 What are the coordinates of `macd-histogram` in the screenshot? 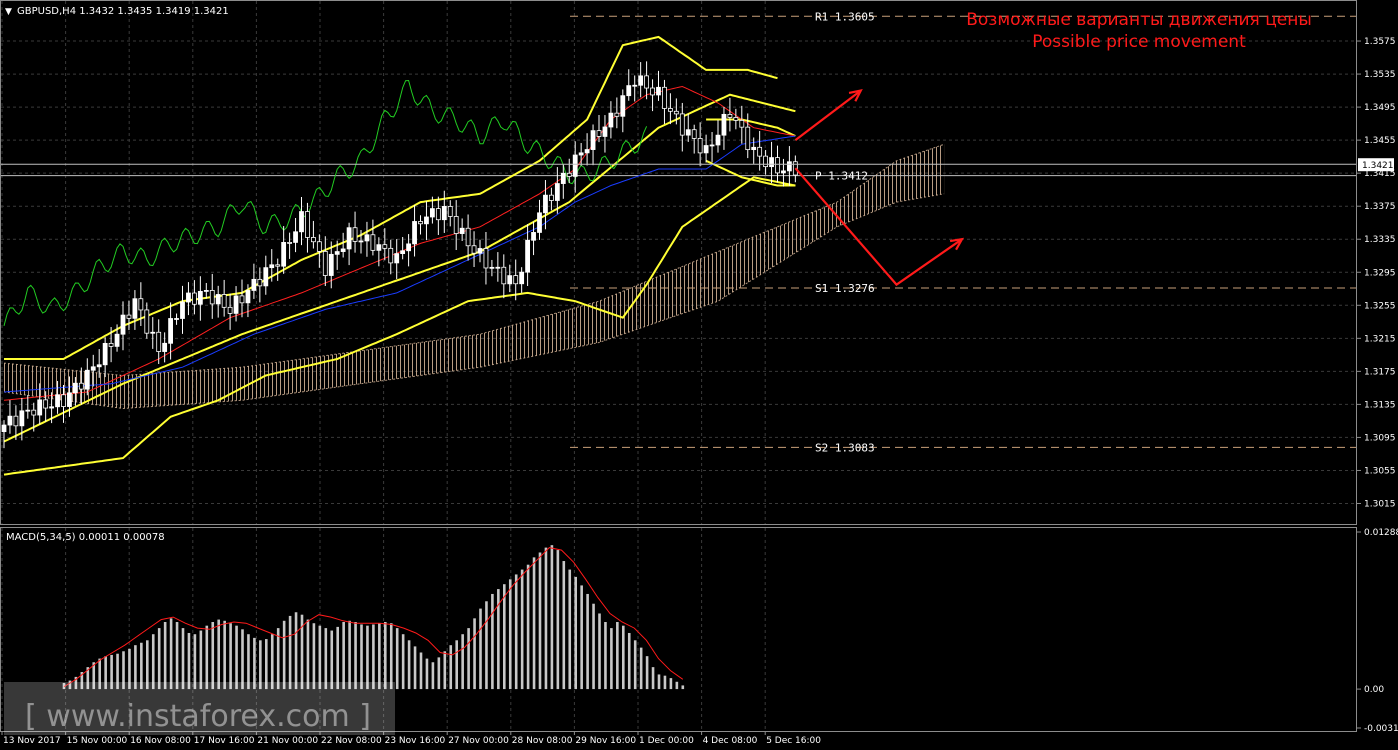 It's located at (373, 617).